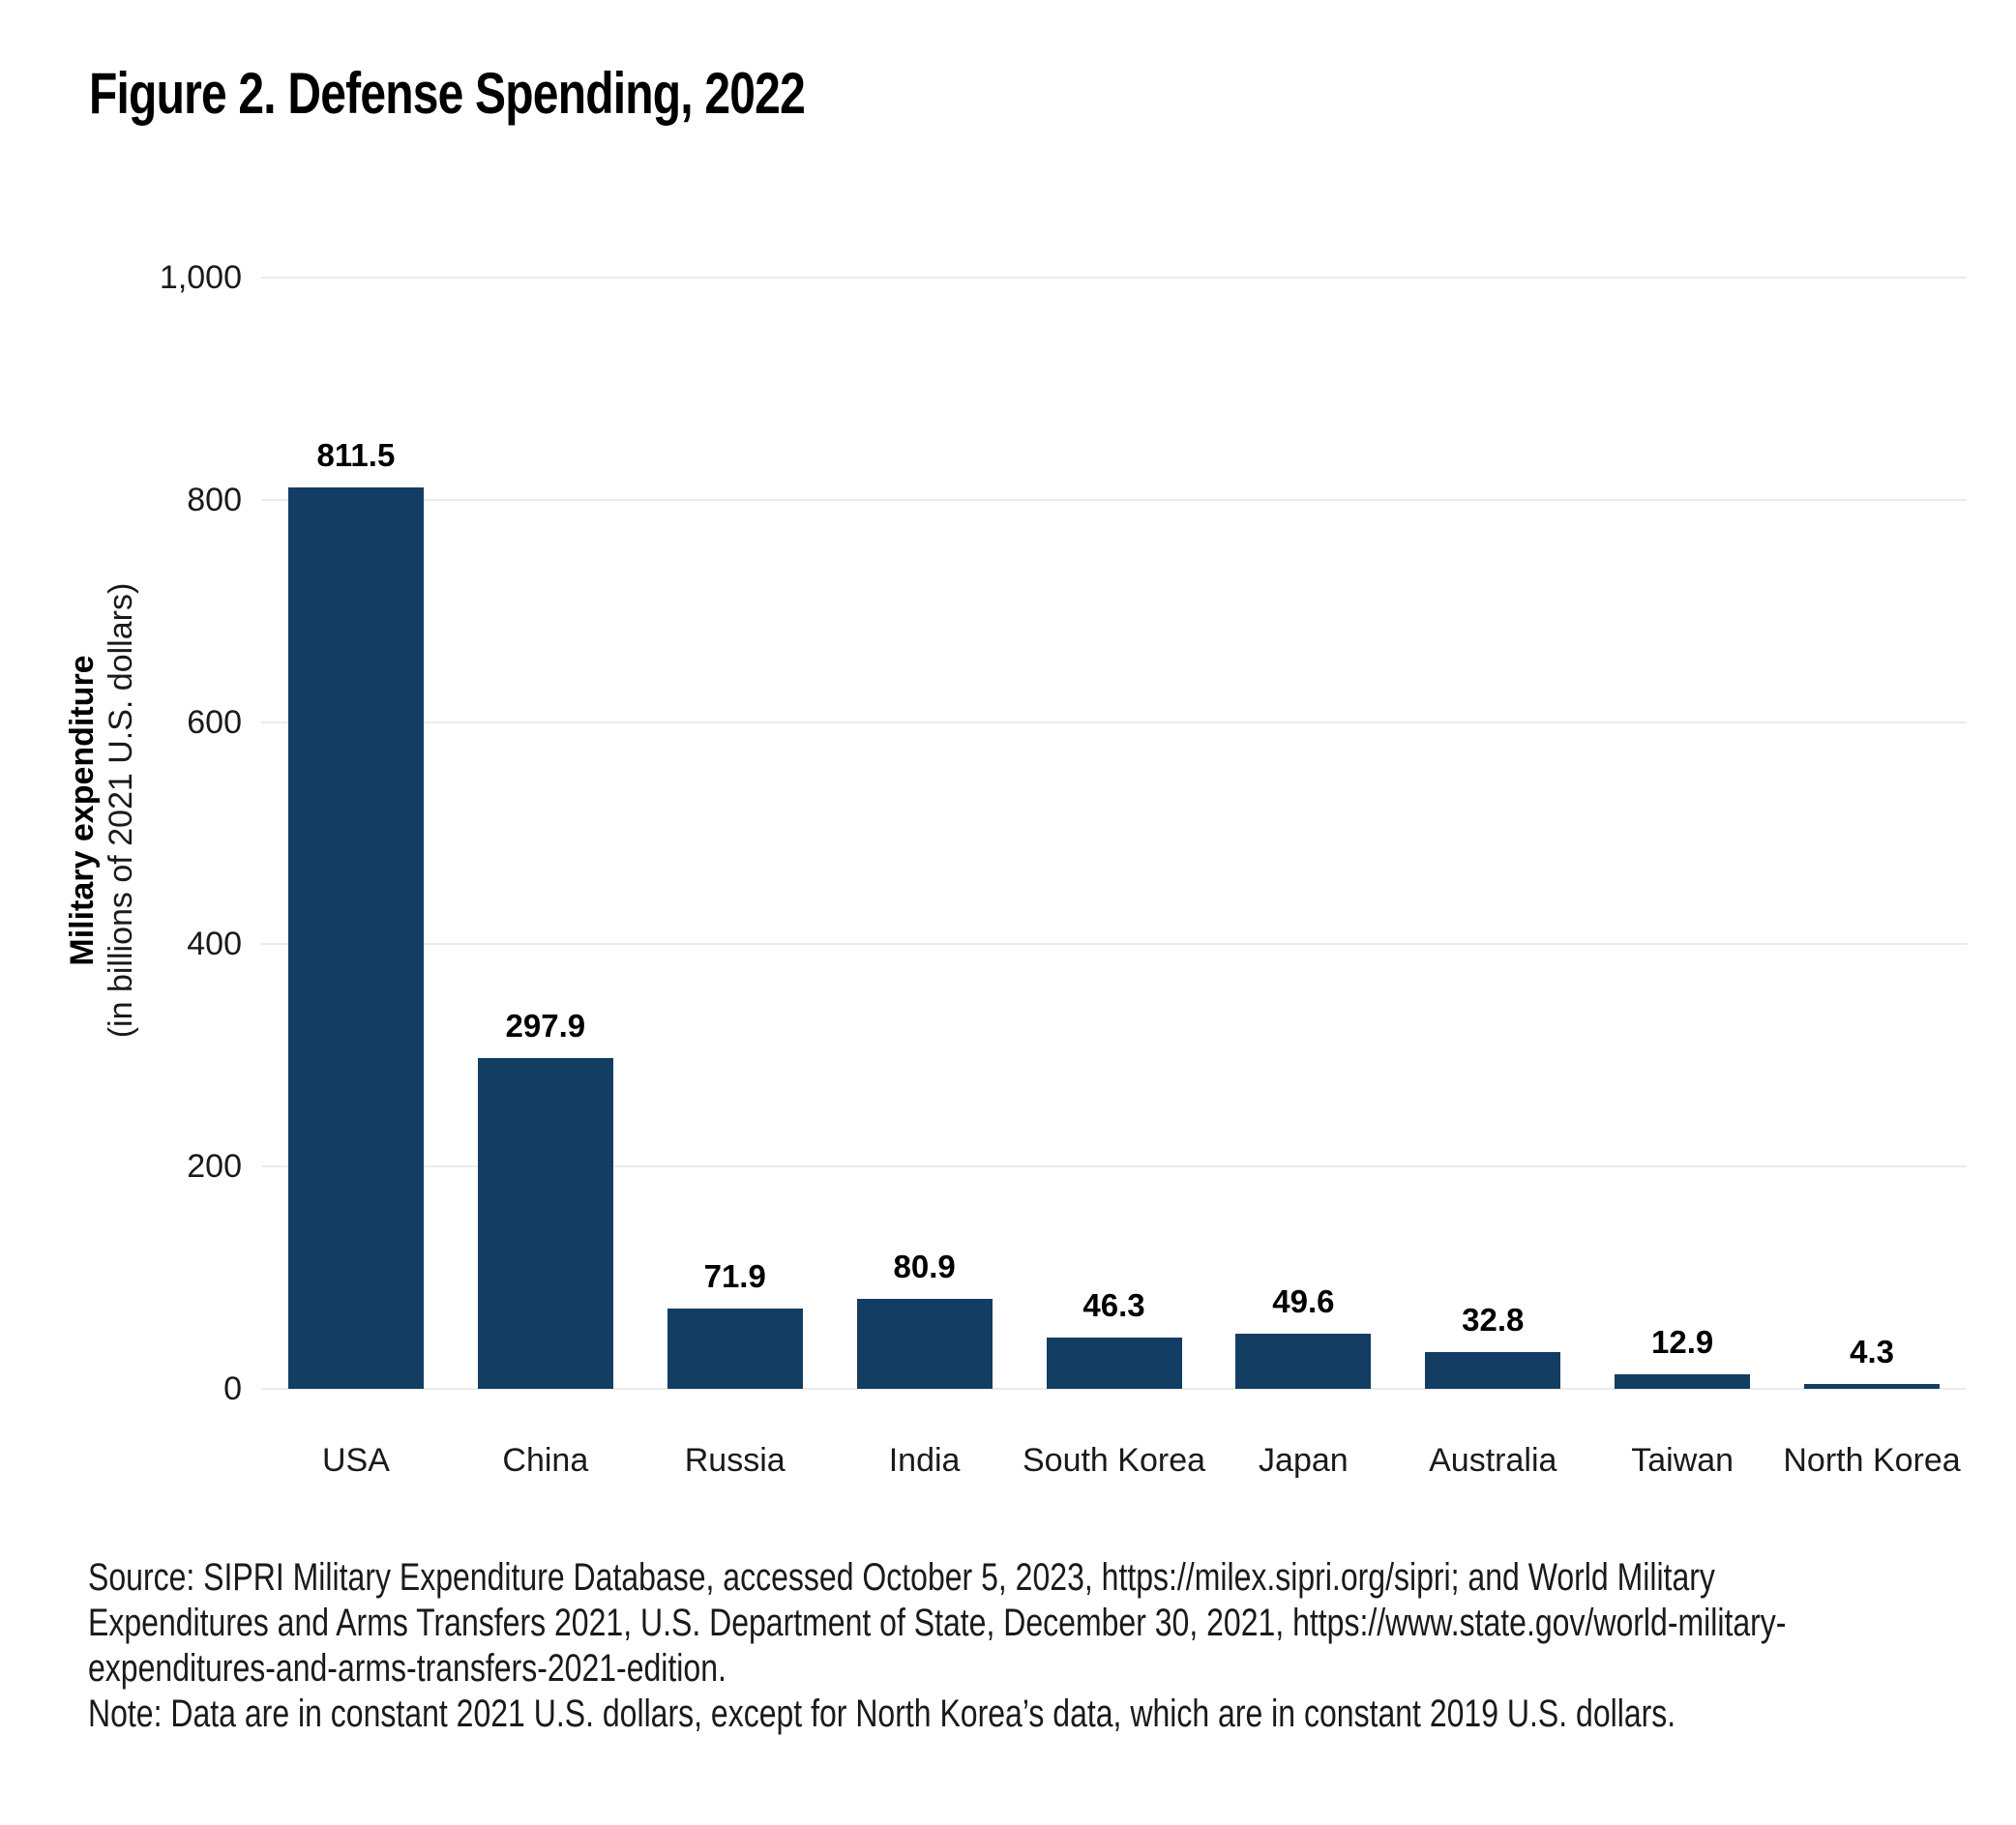  What do you see at coordinates (355, 938) in the screenshot?
I see `bar-usa` at bounding box center [355, 938].